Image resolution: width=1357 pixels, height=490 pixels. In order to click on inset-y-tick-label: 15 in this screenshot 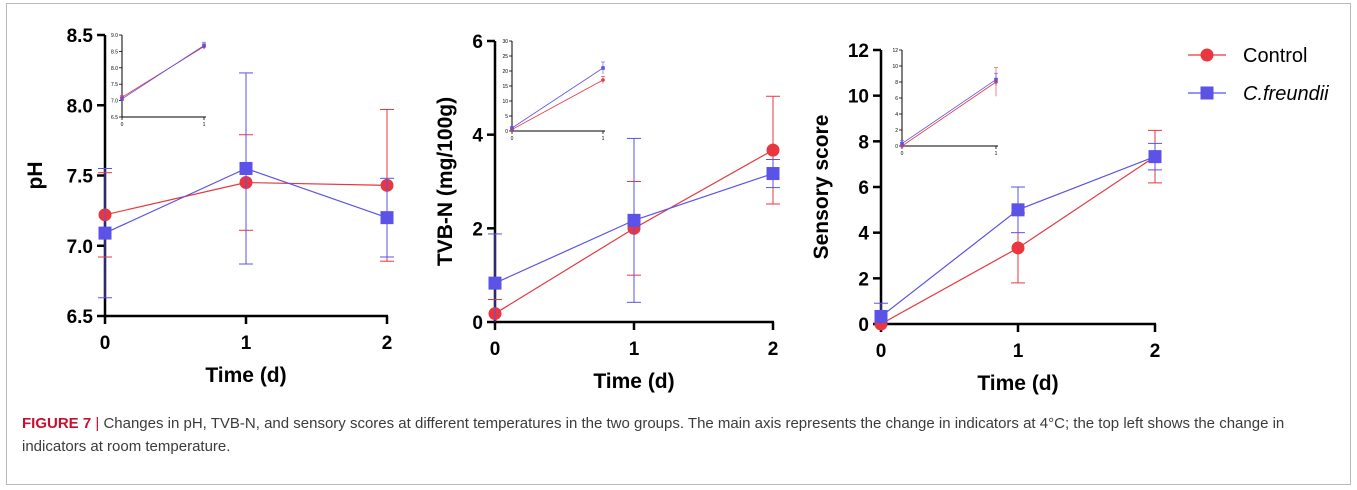, I will do `click(505, 87)`.